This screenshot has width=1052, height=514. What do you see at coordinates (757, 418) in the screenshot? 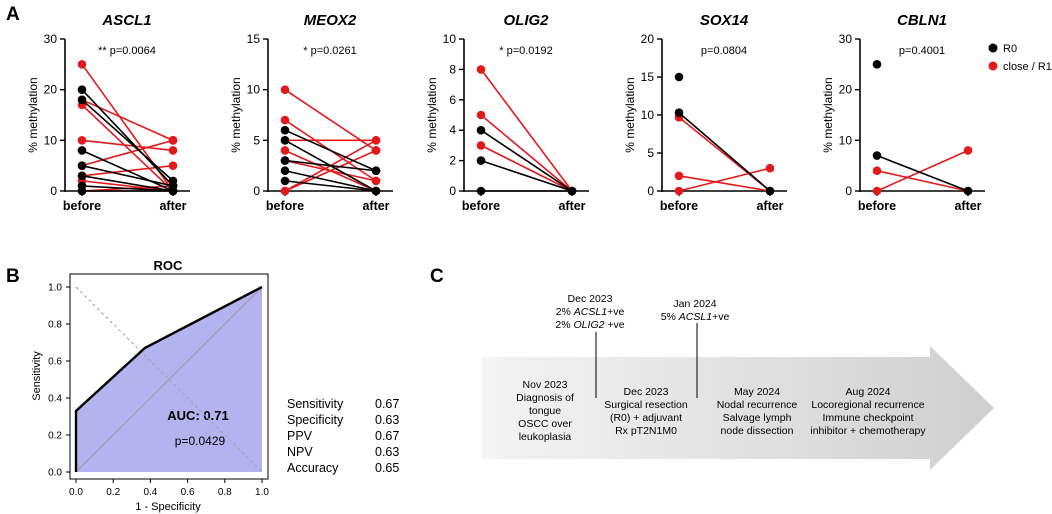
I see `timeline-event-text: Salvage lymph` at bounding box center [757, 418].